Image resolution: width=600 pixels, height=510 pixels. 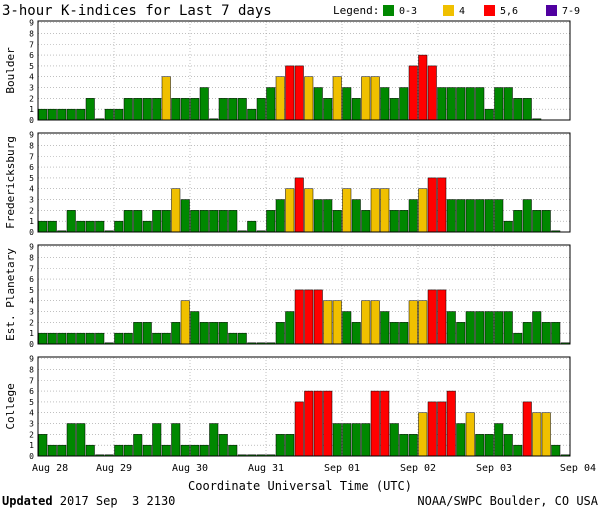 I want to click on y-tick-label: 7, so click(x=31, y=380).